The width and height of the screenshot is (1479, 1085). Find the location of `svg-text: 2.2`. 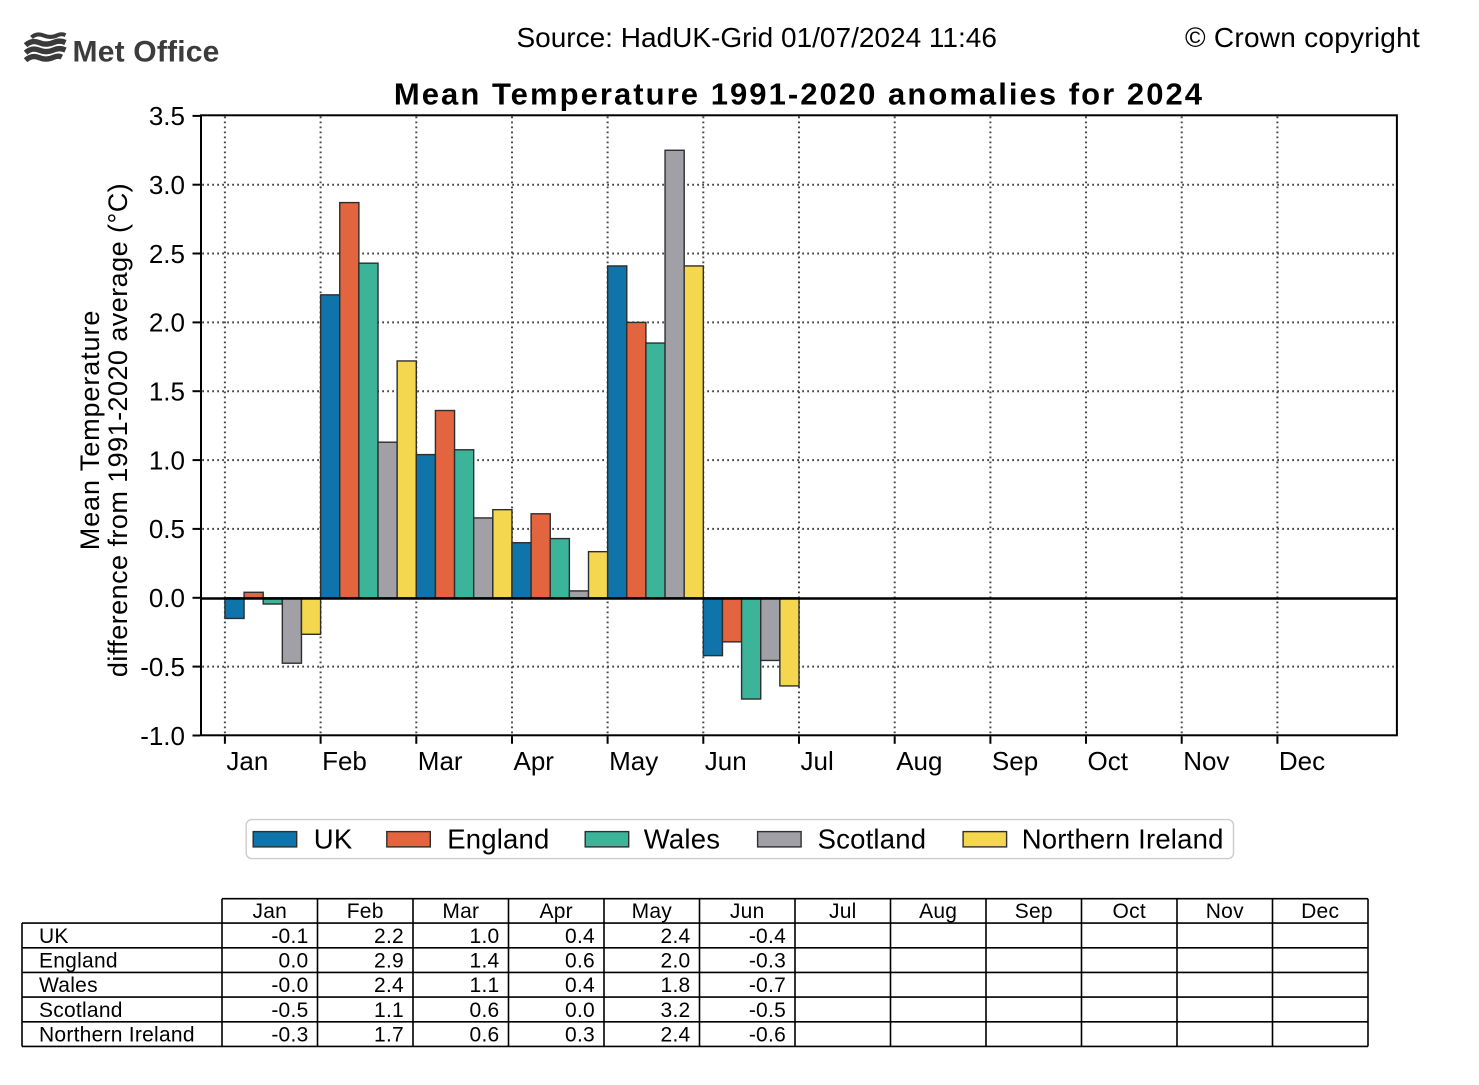

svg-text: 2.2 is located at coordinates (389, 936).